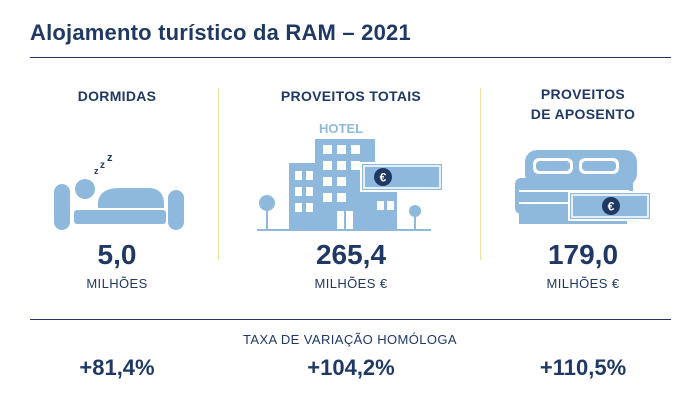  What do you see at coordinates (117, 367) in the screenshot?
I see `overnight-stays-rate: +81,4%` at bounding box center [117, 367].